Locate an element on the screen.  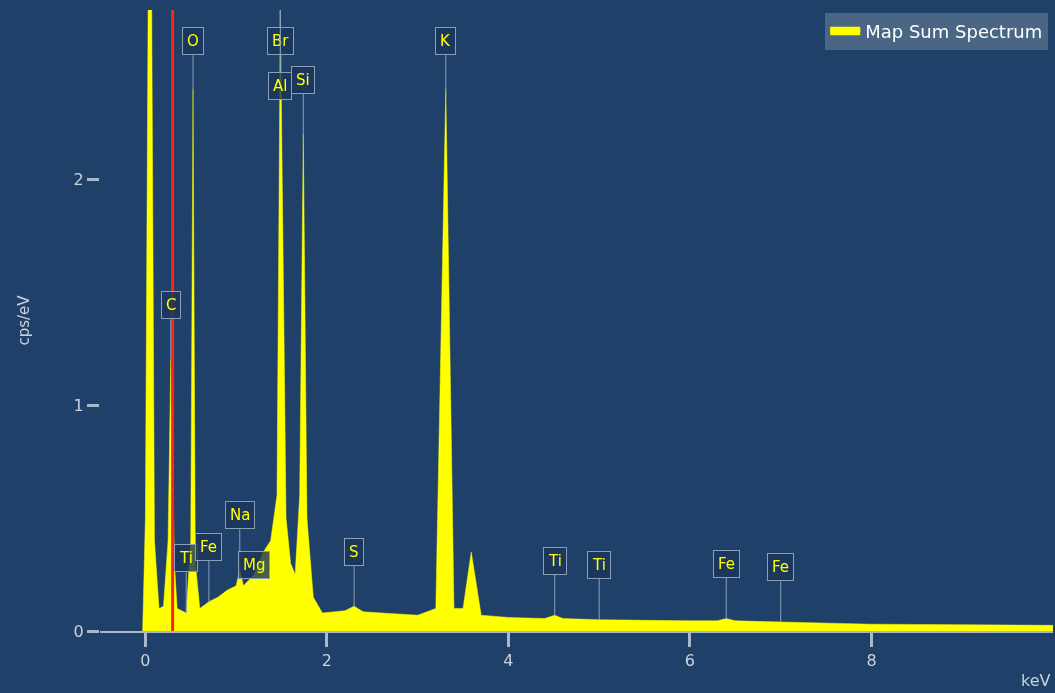
y-tick-label: 1 is located at coordinates (78, 405).